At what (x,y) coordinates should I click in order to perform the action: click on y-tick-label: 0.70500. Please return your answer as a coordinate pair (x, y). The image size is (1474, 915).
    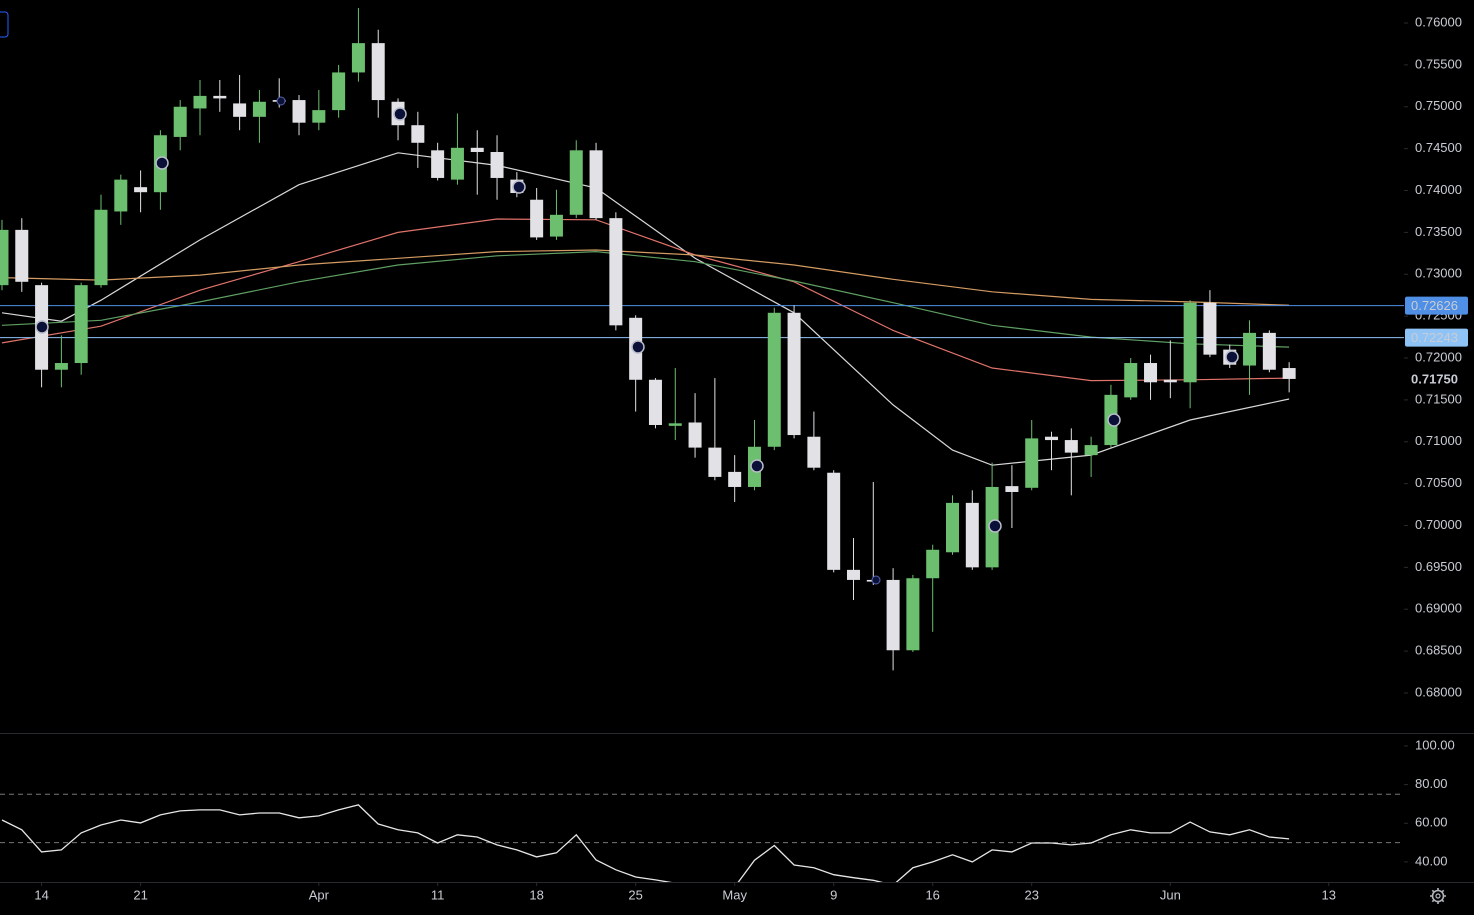
    Looking at the image, I should click on (1438, 482).